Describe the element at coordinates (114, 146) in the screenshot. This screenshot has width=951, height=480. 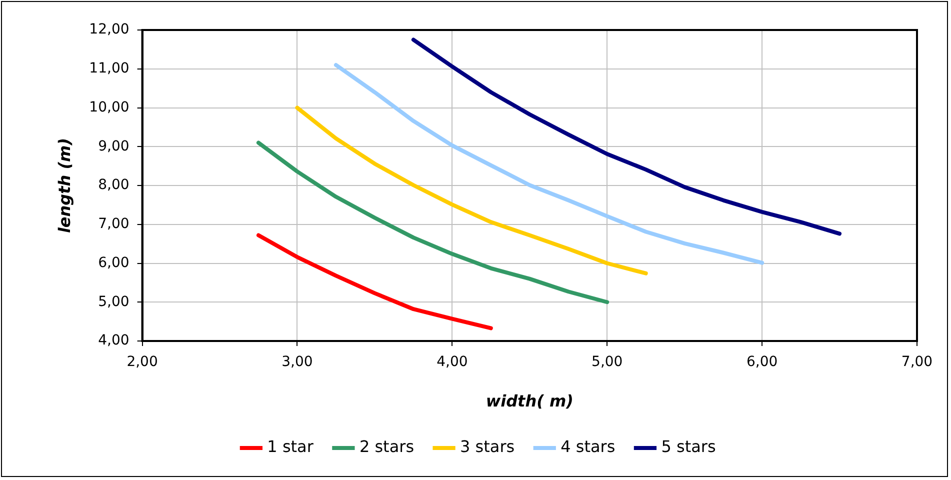
I see `y-tick-label: 9,00` at that location.